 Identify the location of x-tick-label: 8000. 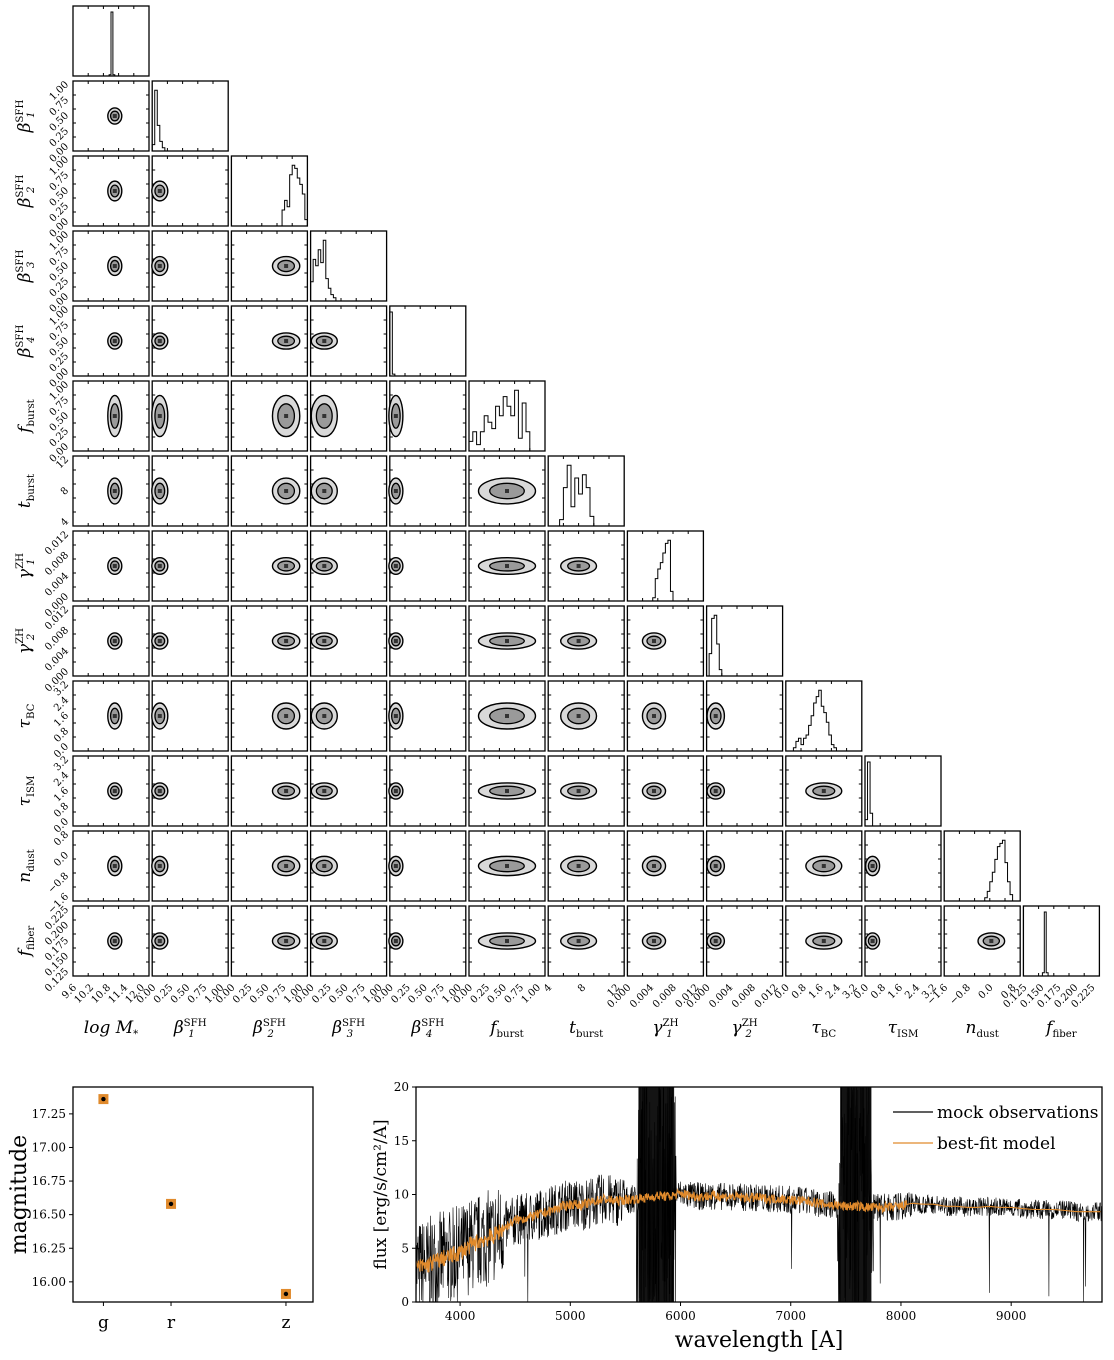
(901, 1316).